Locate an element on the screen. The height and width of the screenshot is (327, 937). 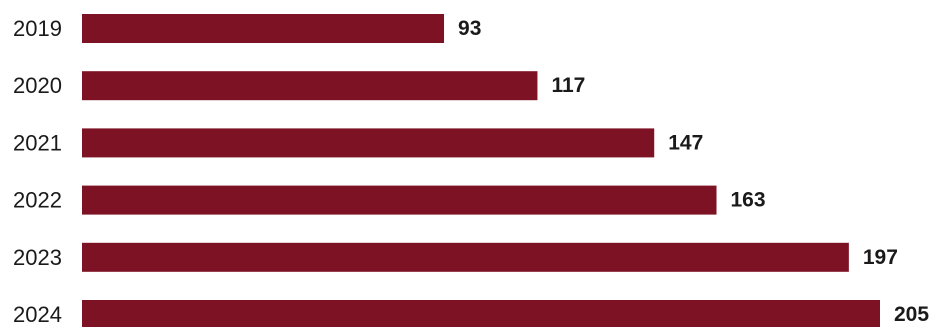
category-label-2021: 2021 is located at coordinates (37, 142).